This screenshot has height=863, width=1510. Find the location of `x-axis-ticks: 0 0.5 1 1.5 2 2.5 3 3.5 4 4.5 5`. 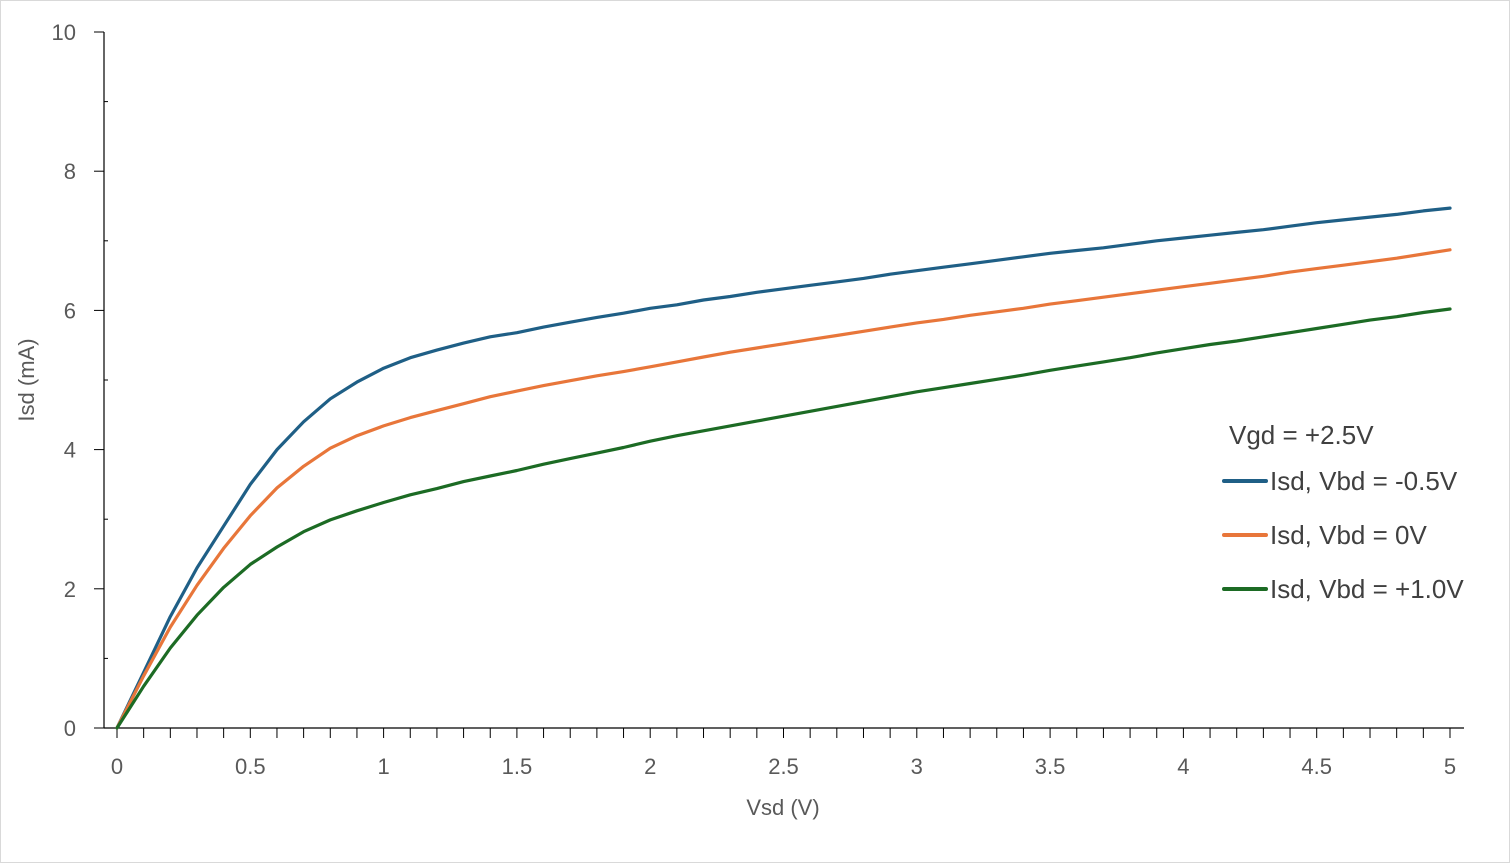

x-axis-ticks: 0 0.5 1 1.5 2 2.5 3 3.5 4 4.5 5 is located at coordinates (783, 753).